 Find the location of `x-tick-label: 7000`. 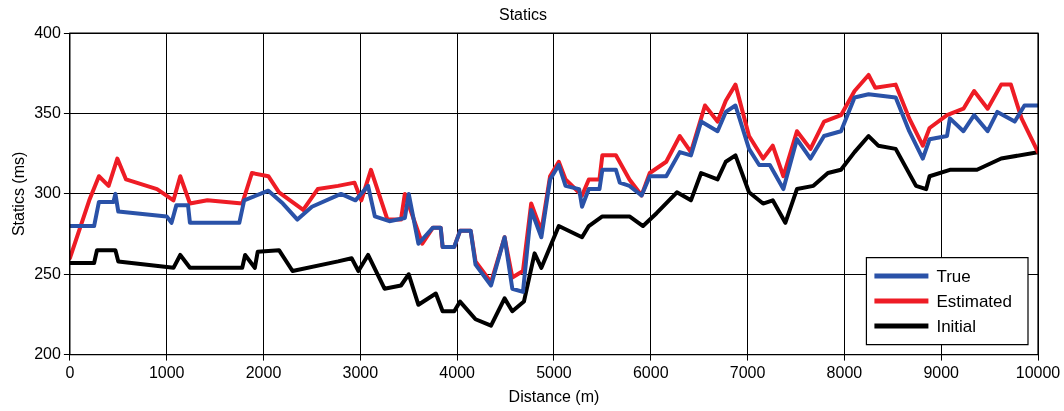

x-tick-label: 7000 is located at coordinates (747, 372).